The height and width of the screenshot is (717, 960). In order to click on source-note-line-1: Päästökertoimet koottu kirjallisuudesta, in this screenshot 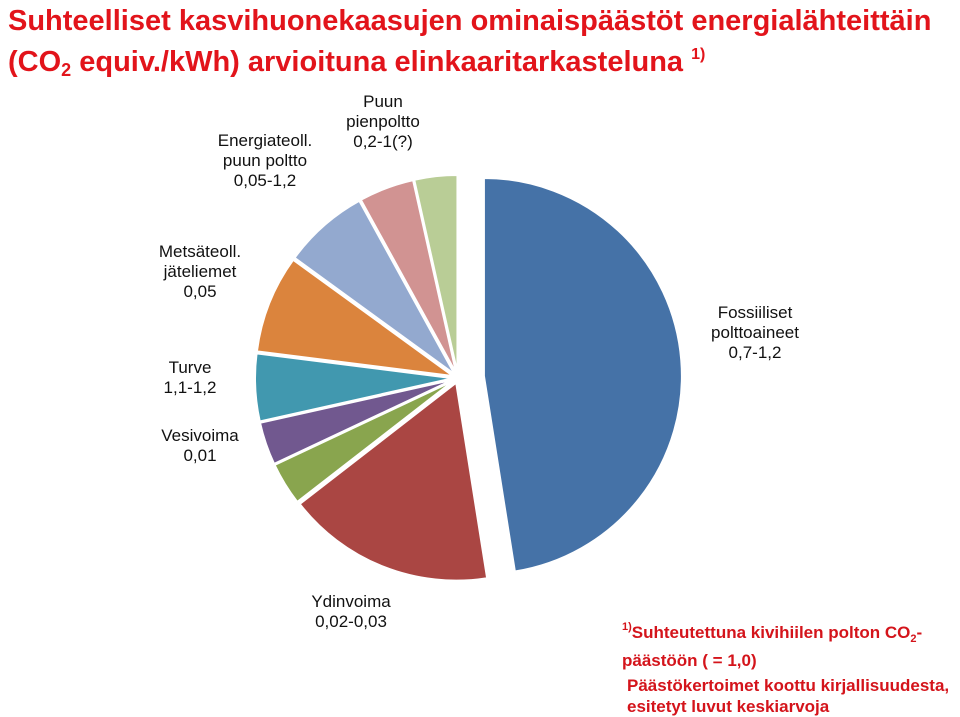, I will do `click(788, 685)`.